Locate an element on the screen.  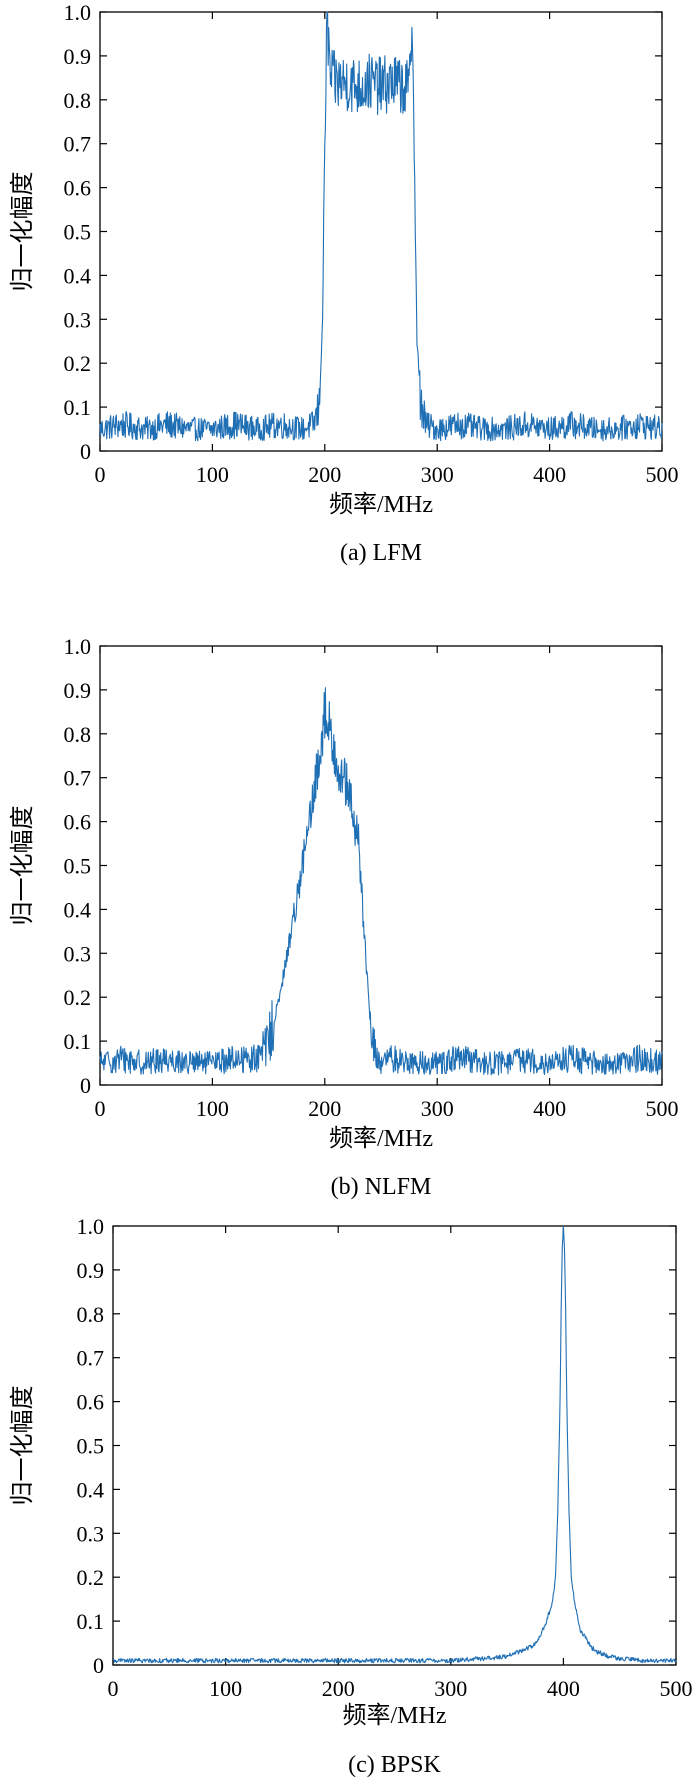
panel-caption: (c) BPSK is located at coordinates (394, 1765).